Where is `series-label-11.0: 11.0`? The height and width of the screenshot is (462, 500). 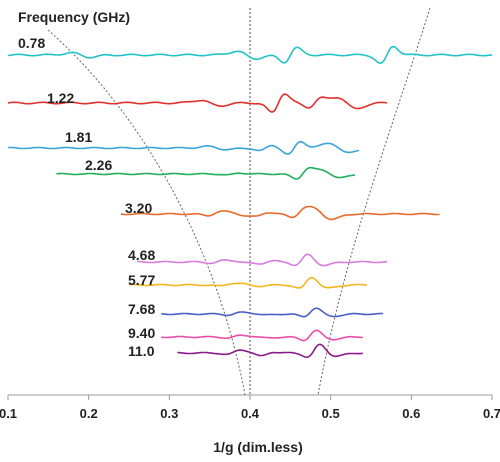
series-label-11.0: 11.0 is located at coordinates (141, 351).